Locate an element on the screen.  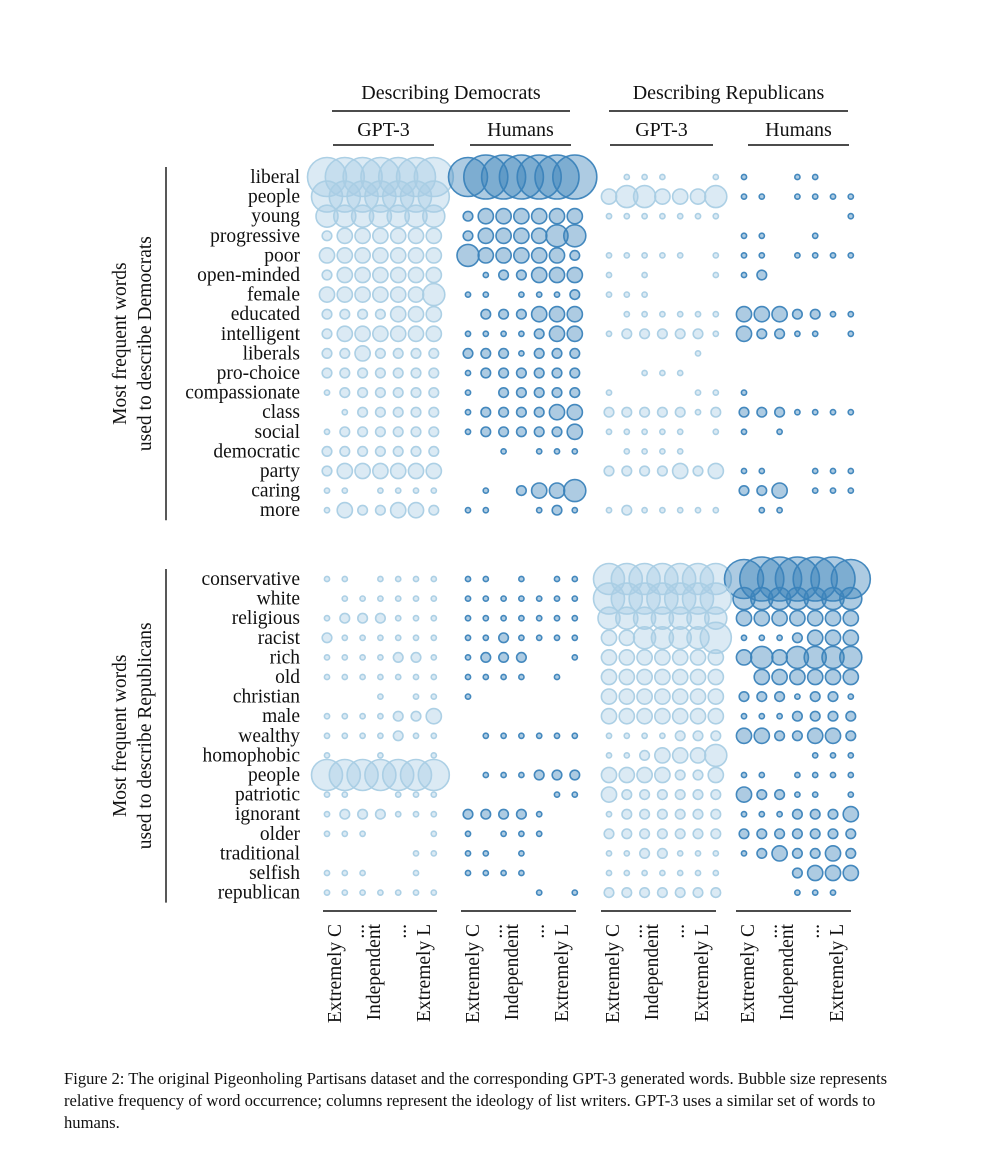
column-label: Extremely L is located at coordinates (424, 973).